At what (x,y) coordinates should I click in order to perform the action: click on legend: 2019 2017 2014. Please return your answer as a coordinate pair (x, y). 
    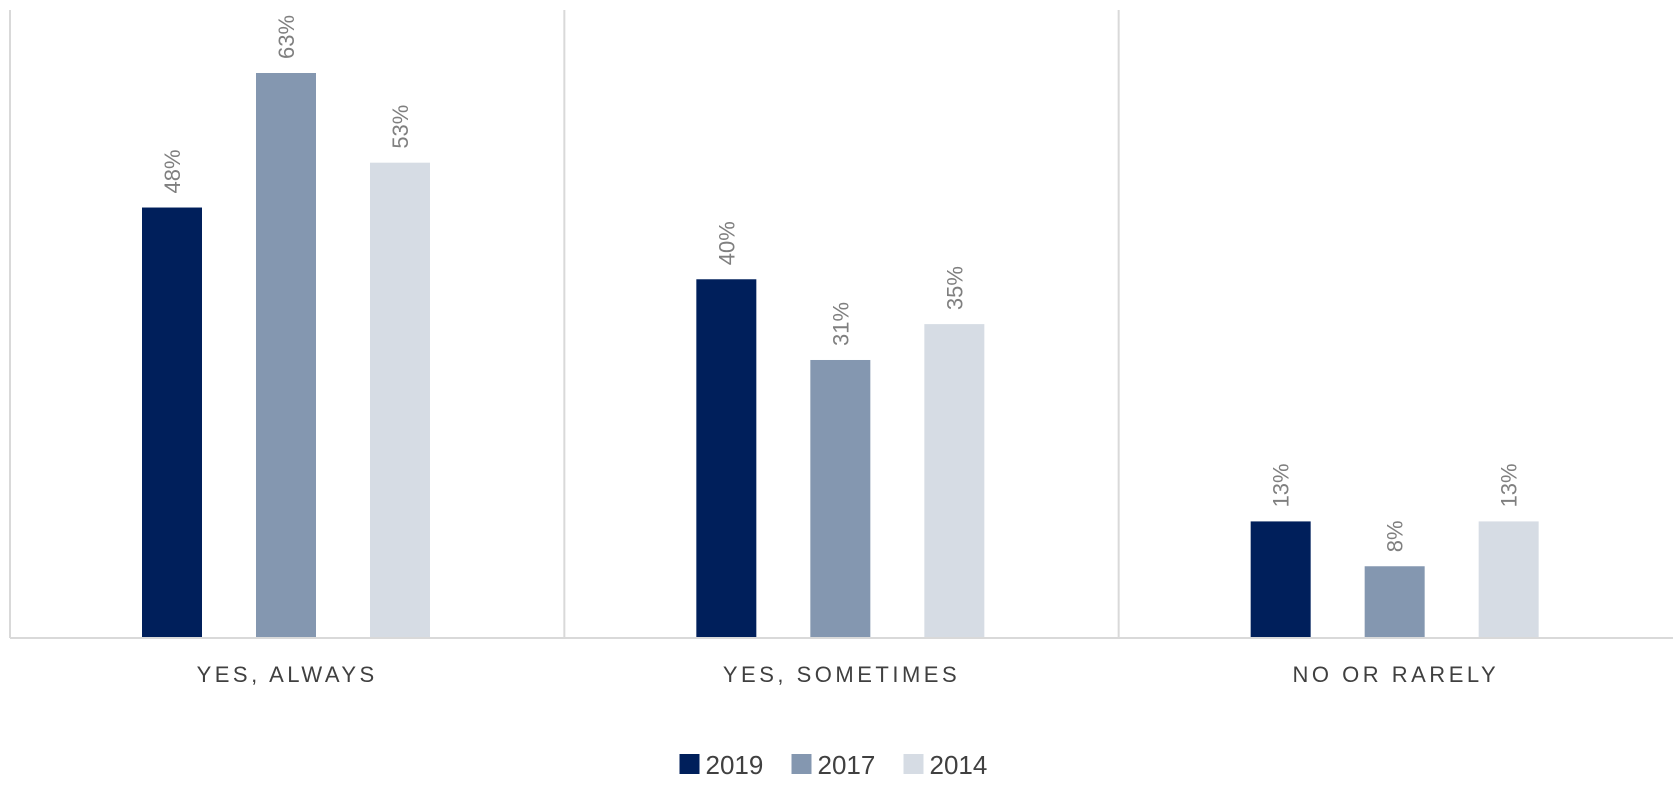
    Looking at the image, I should click on (833, 765).